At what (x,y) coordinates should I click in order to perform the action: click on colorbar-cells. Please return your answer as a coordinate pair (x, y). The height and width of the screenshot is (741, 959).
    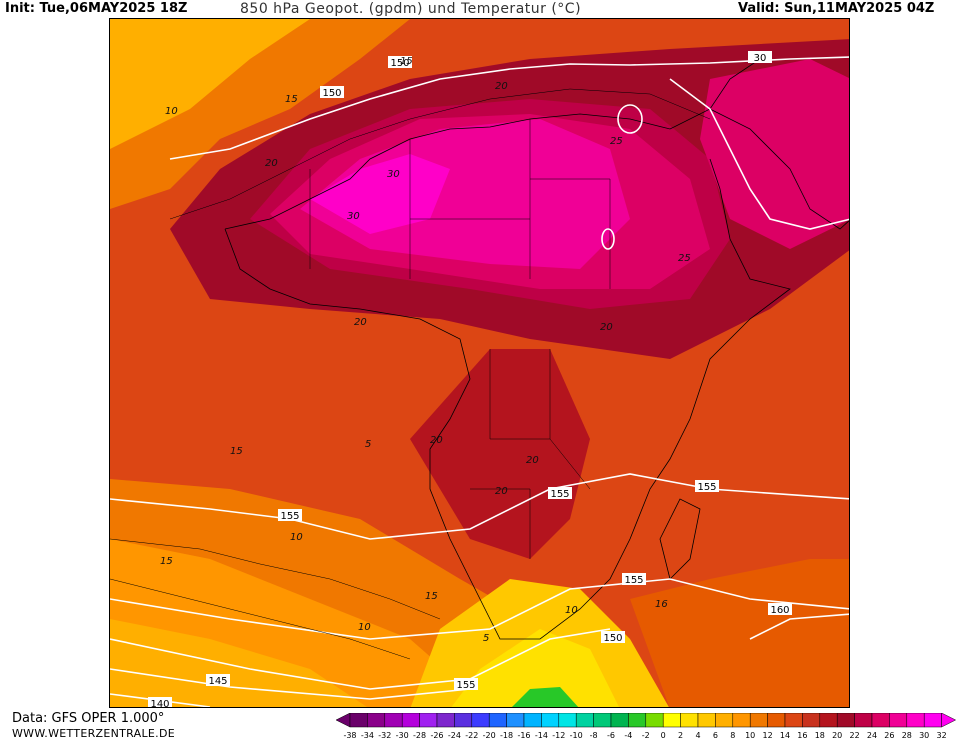
    Looking at the image, I should click on (646, 720).